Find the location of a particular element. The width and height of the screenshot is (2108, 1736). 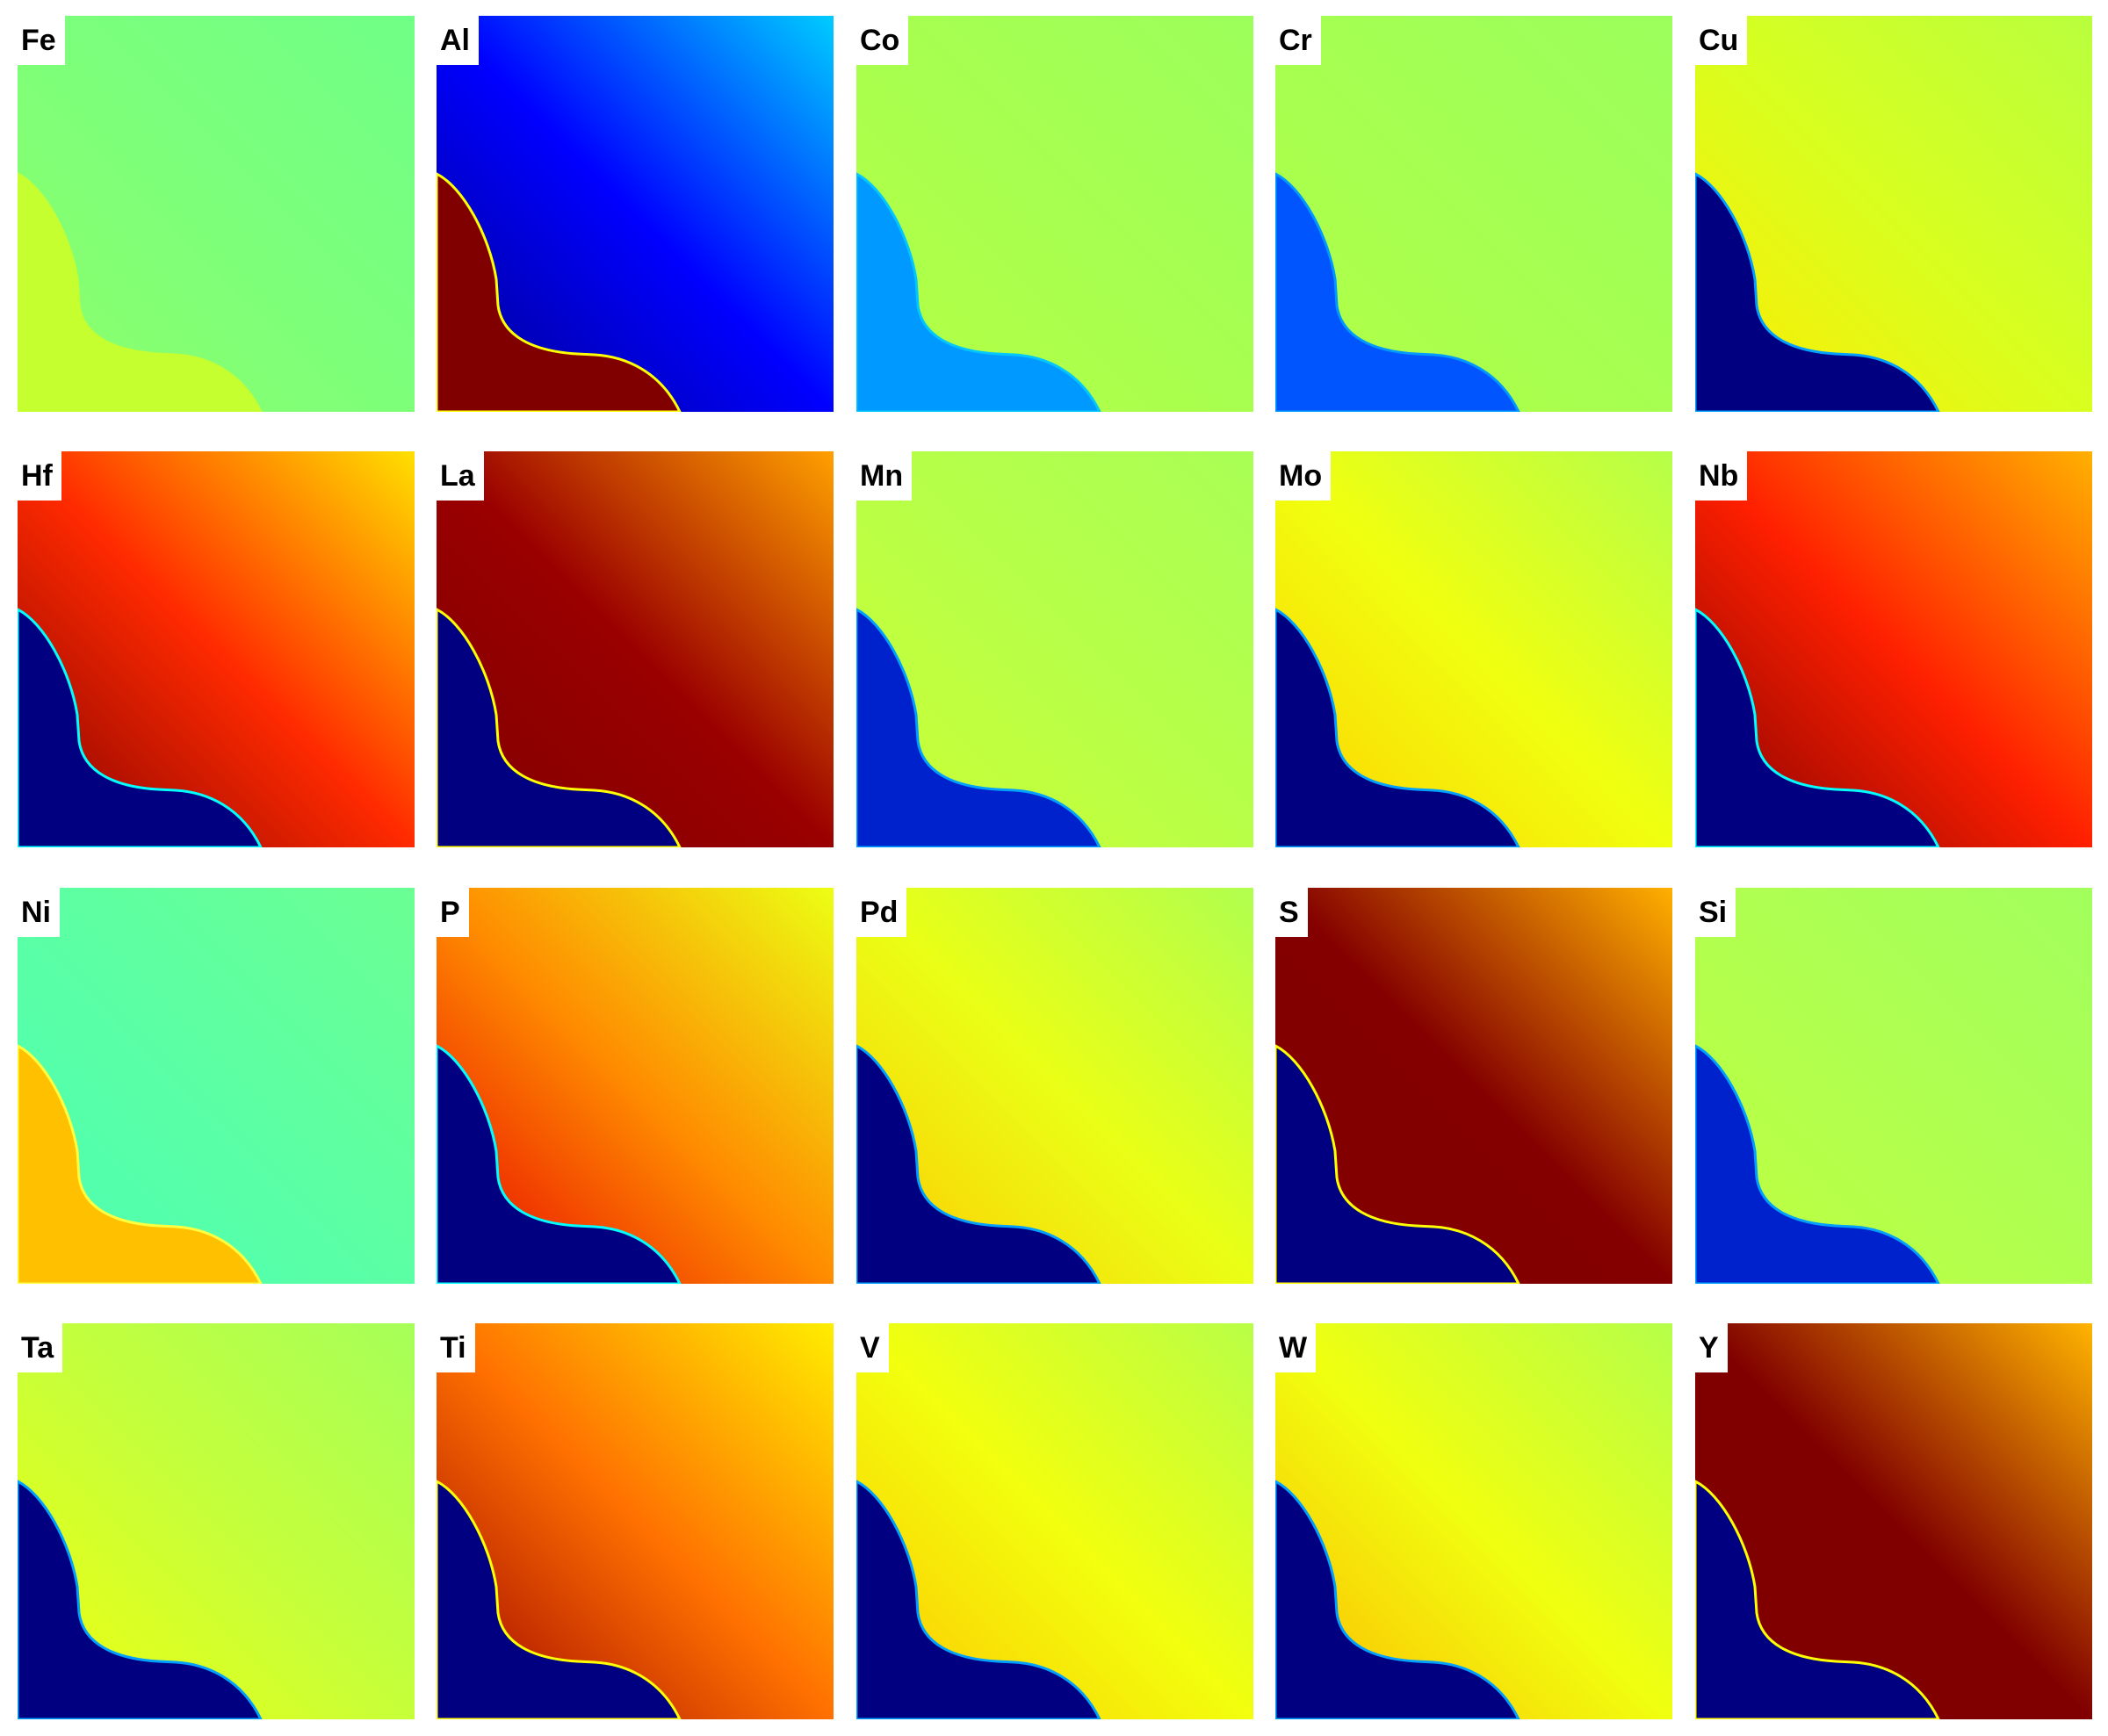

map-panel-fe: Fe is located at coordinates (216, 214).